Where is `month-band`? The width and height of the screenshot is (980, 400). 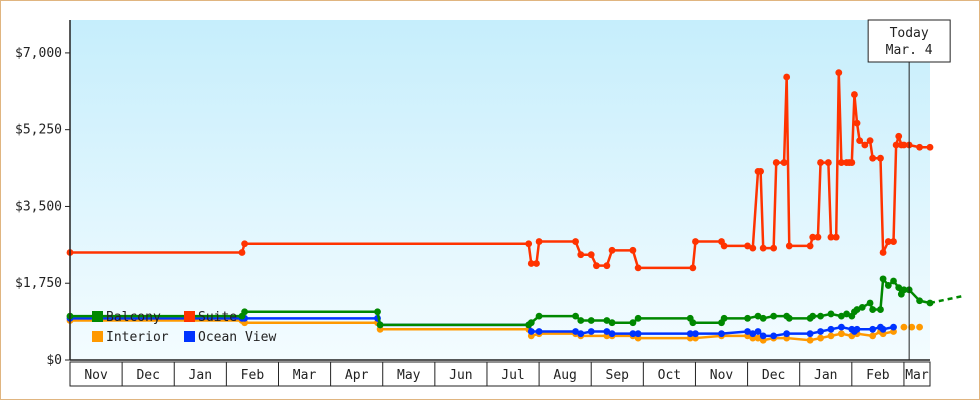
month-band is located at coordinates (500, 374).